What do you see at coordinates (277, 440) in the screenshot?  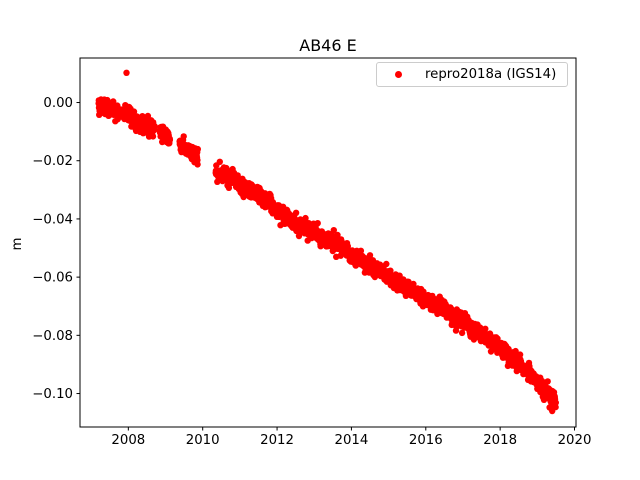 I see `x-tick-label: 2012` at bounding box center [277, 440].